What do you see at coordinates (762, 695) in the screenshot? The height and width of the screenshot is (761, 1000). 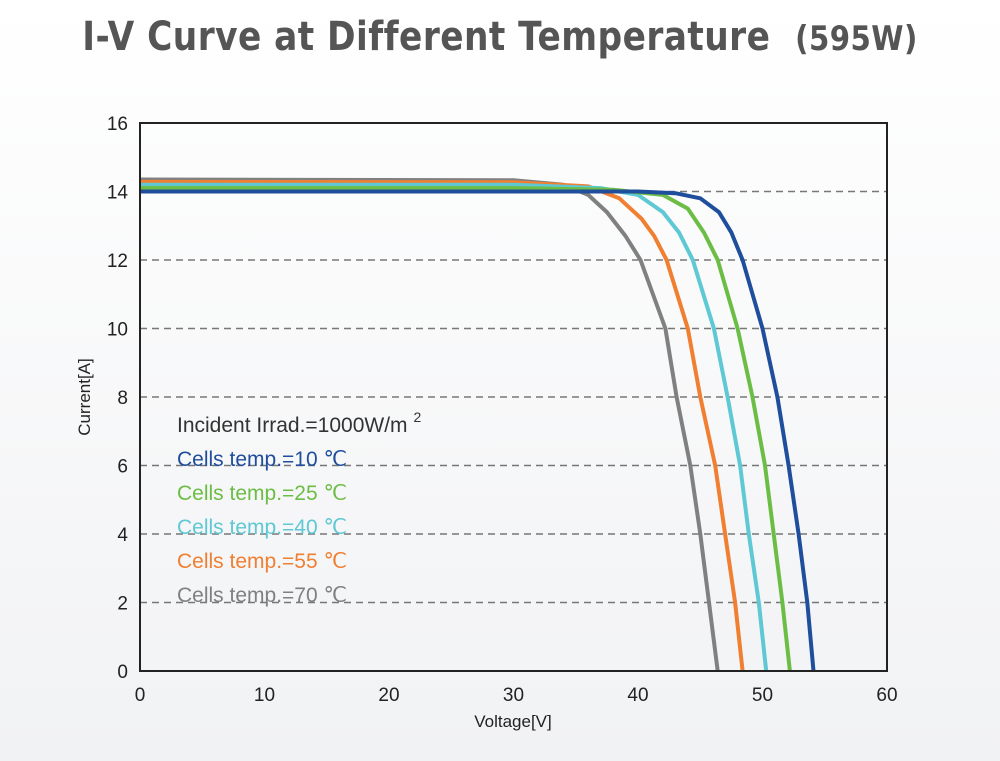 I see `x-tick-label: 50` at bounding box center [762, 695].